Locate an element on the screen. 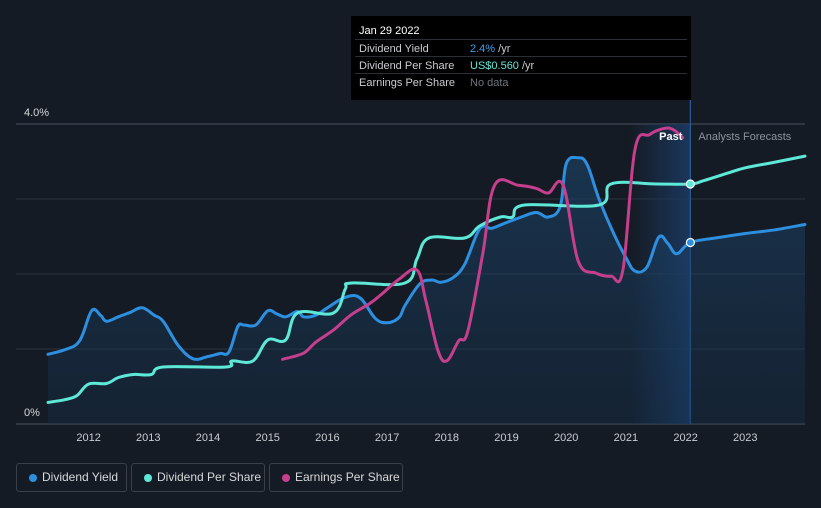  x-tick-label: 2017 is located at coordinates (387, 438).